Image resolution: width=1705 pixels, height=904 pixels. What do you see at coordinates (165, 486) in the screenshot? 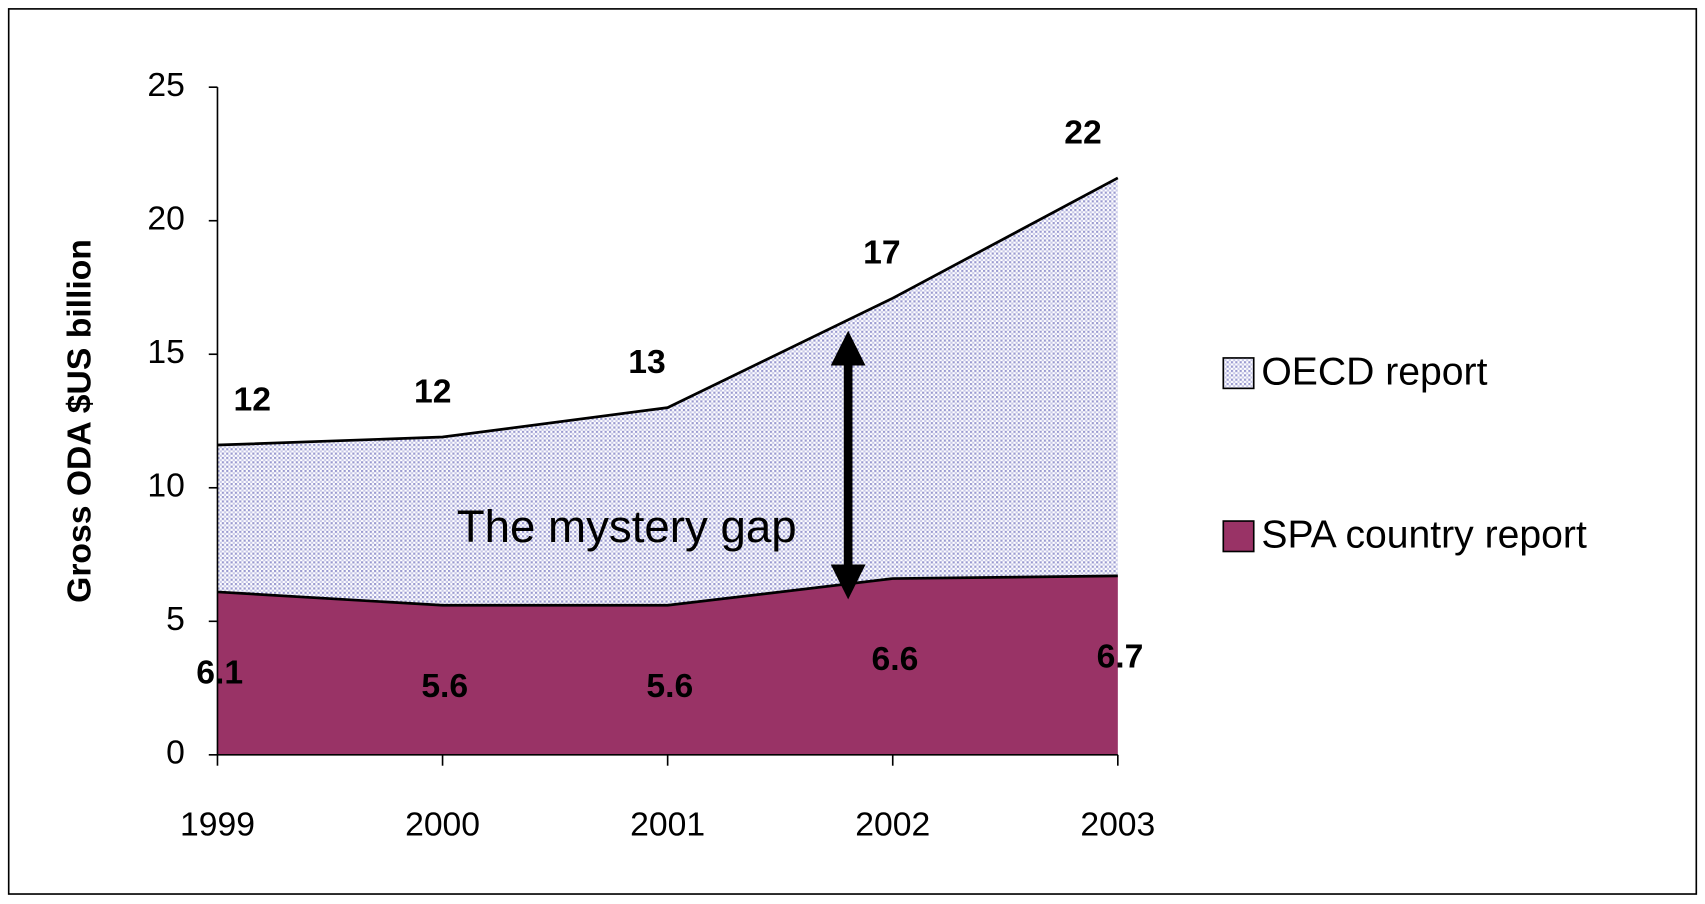
I see `y-tick-label: 10` at bounding box center [165, 486].